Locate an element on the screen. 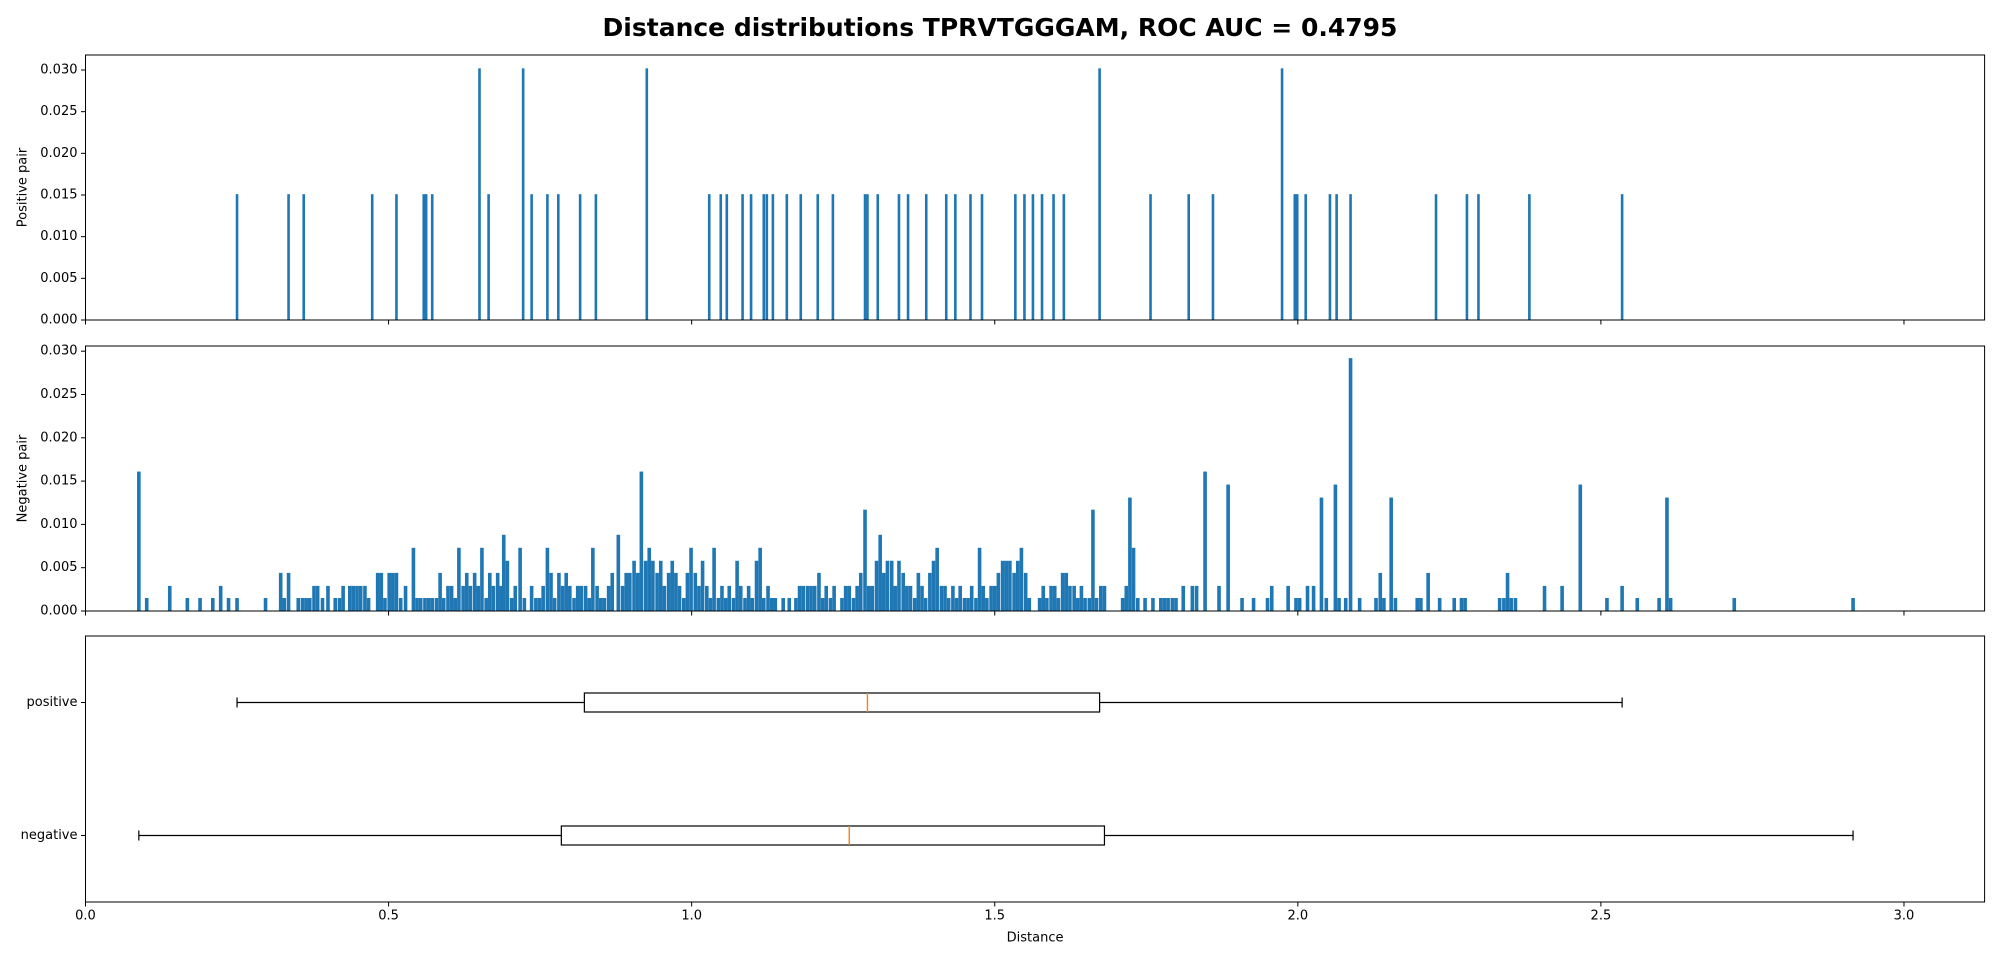  x-axis-label: Distance is located at coordinates (1035, 938).